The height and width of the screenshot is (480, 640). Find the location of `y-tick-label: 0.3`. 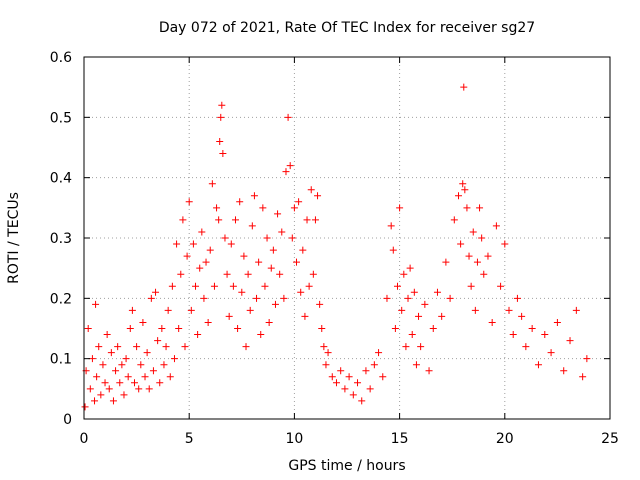

y-tick-label: 0.3 is located at coordinates (61, 239).